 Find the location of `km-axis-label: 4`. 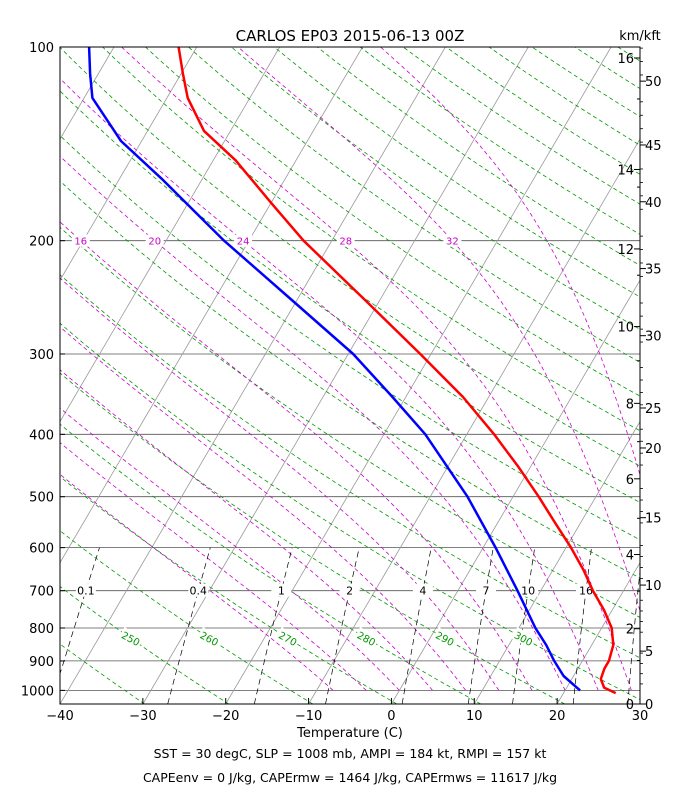

km-axis-label: 4 is located at coordinates (630, 556).